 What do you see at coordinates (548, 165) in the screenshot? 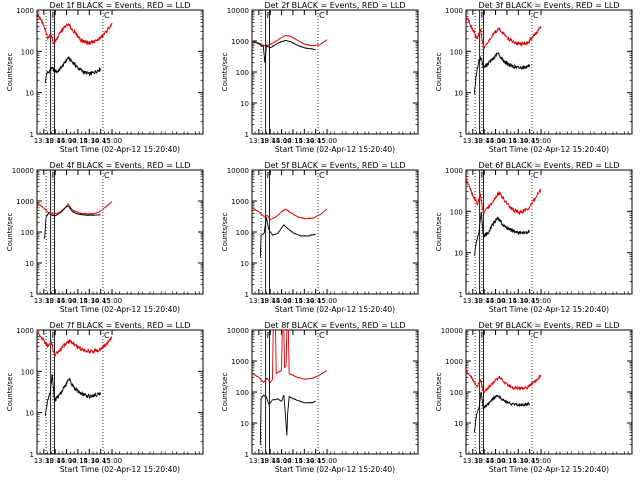
I see `chart-title: Det 6f BLACK = Events, RED = LLD` at bounding box center [548, 165].